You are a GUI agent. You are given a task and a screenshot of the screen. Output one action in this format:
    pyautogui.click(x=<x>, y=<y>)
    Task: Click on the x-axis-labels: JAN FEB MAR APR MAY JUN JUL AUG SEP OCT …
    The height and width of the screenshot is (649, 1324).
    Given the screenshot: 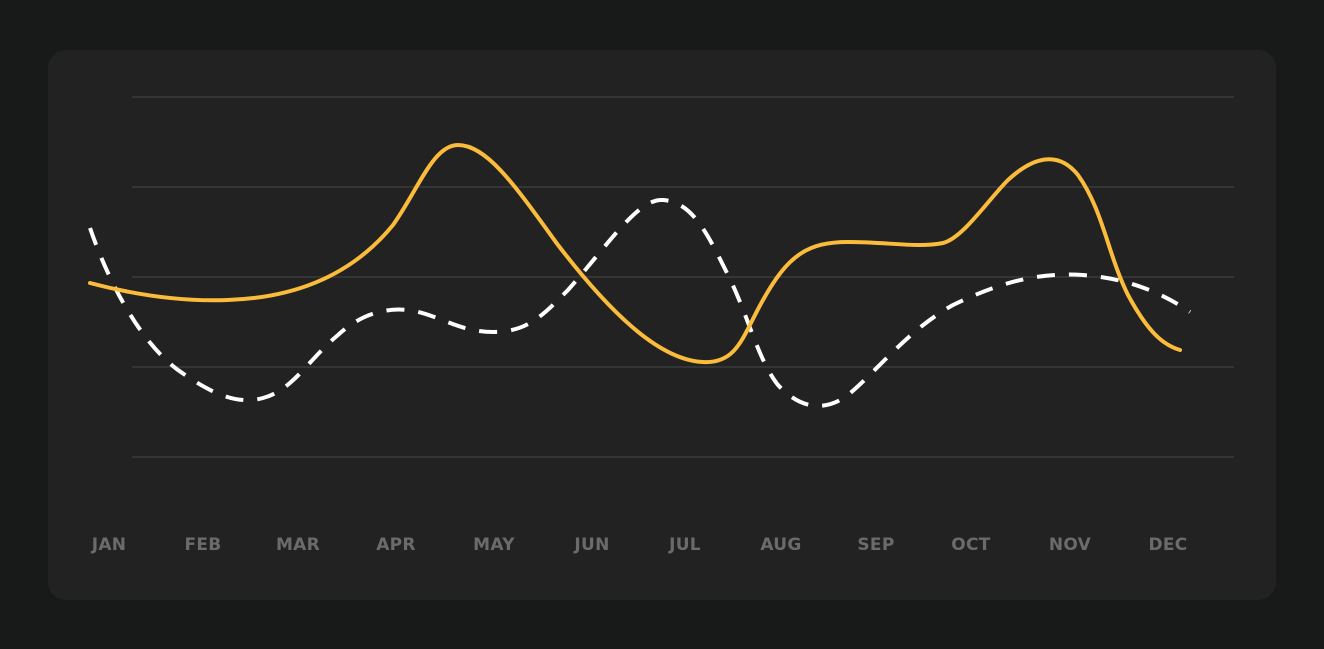 What is the action you would take?
    pyautogui.click(x=639, y=545)
    